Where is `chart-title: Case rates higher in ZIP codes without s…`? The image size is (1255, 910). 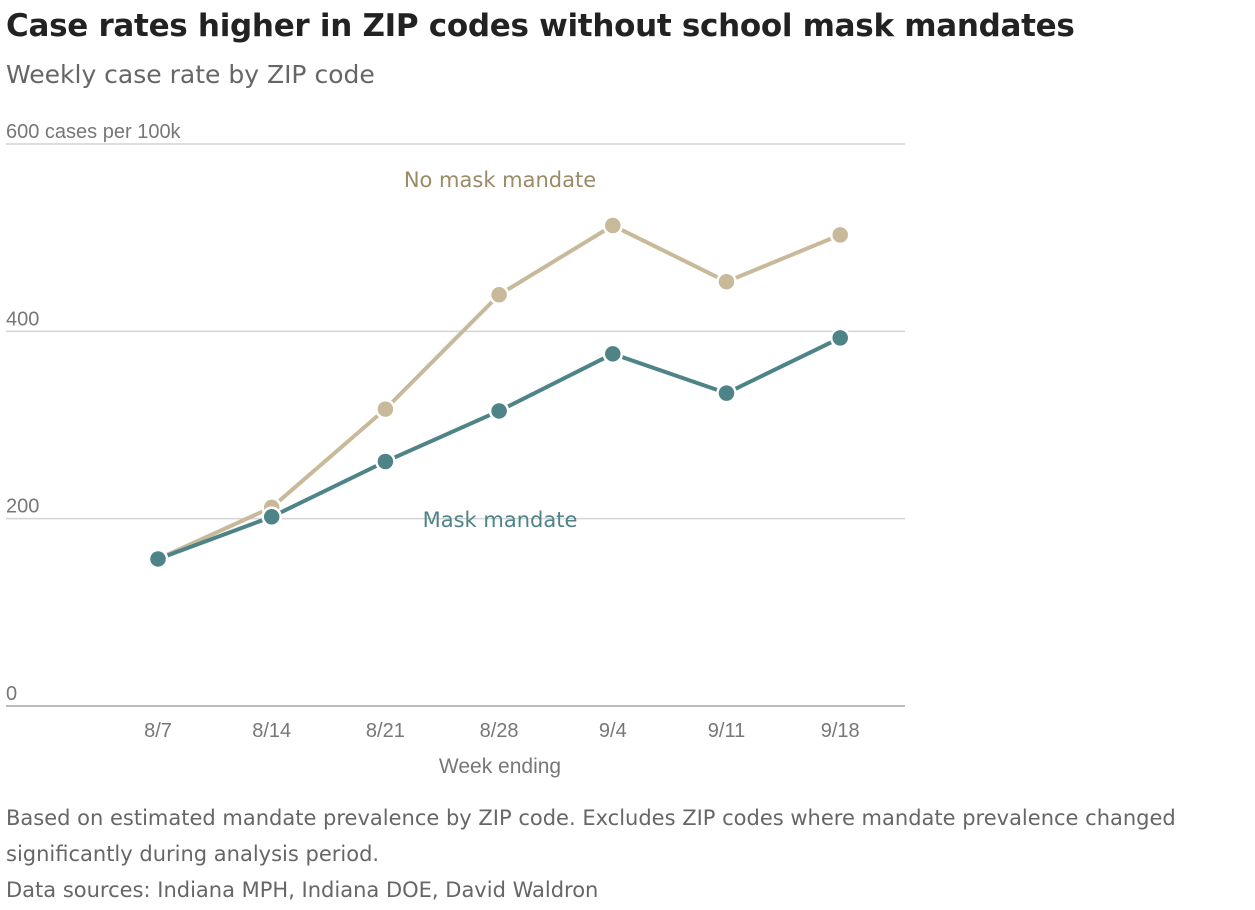 chart-title: Case rates higher in ZIP codes without s… is located at coordinates (540, 26).